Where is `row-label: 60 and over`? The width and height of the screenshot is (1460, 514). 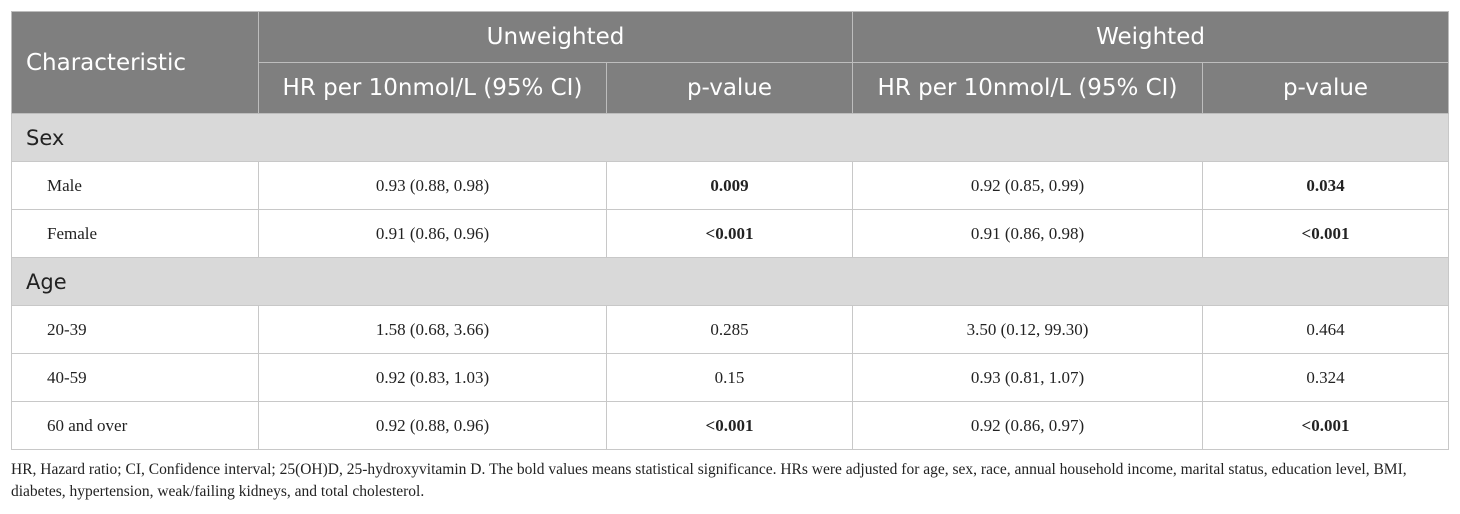
row-label: 60 and over is located at coordinates (135, 425).